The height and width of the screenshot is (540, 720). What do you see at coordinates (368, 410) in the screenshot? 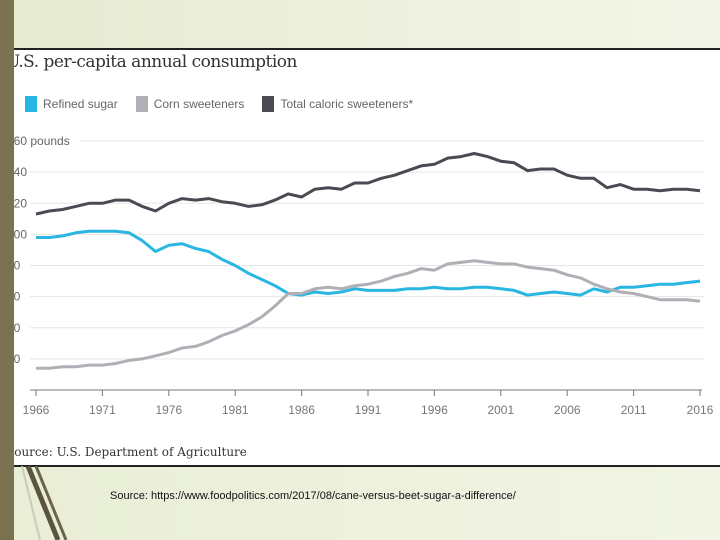
I see `x-tick-label: 1991` at bounding box center [368, 410].